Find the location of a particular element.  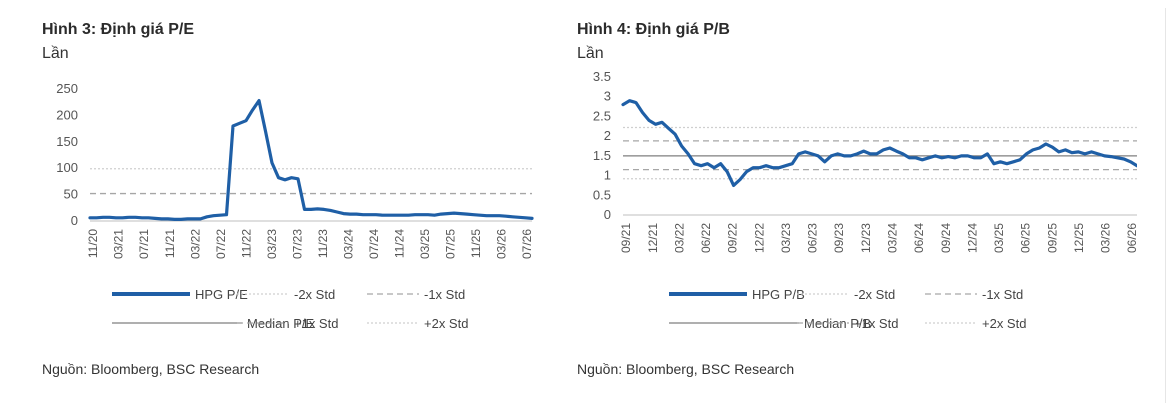

x-tick-label: 07/24 is located at coordinates (374, 244).